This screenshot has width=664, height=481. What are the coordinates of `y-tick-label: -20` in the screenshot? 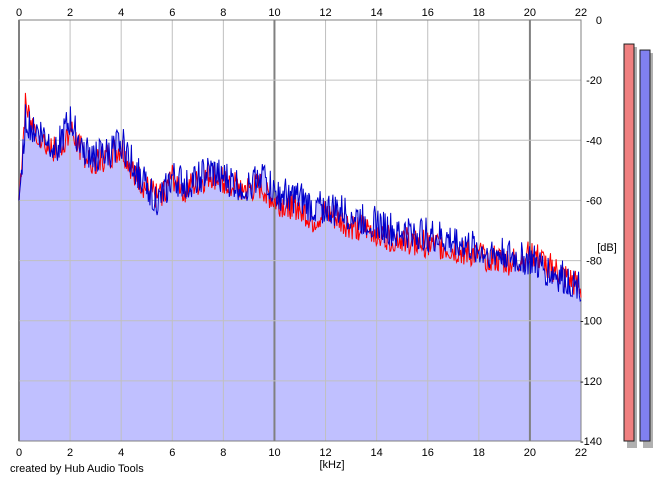 It's located at (594, 81).